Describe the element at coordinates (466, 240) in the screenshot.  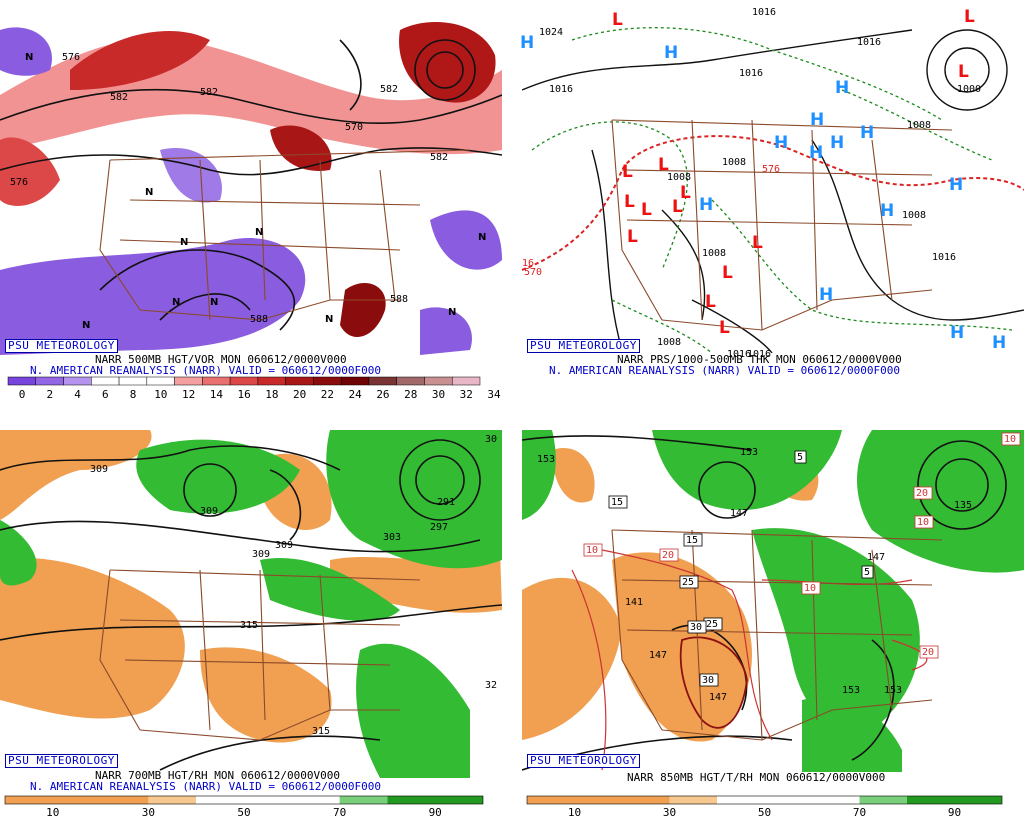
I see `vorticity-negative-east` at that location.